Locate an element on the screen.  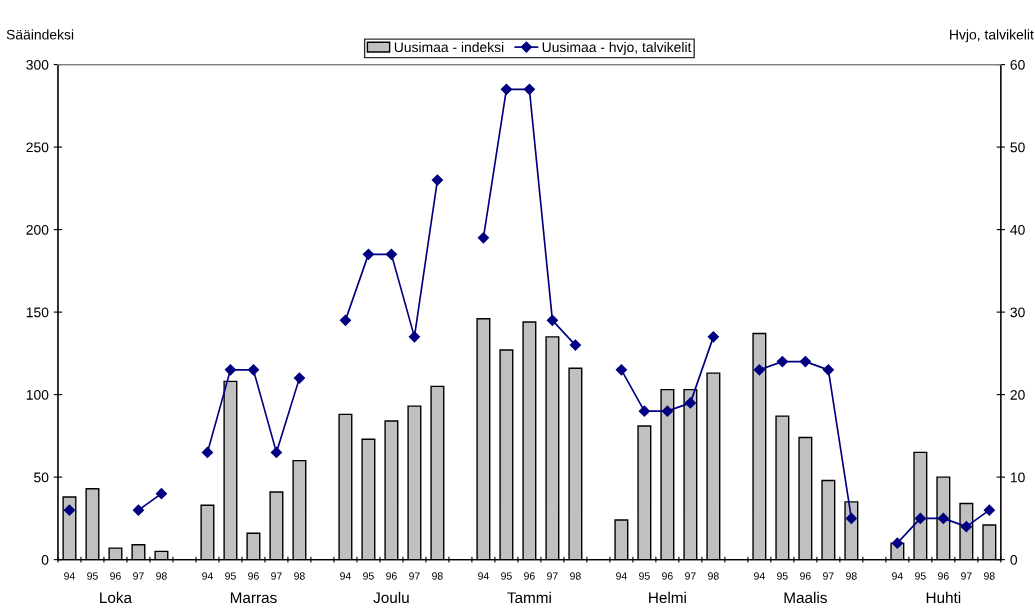
y2-axis-title: Hvjo, talvikelit is located at coordinates (992, 36).